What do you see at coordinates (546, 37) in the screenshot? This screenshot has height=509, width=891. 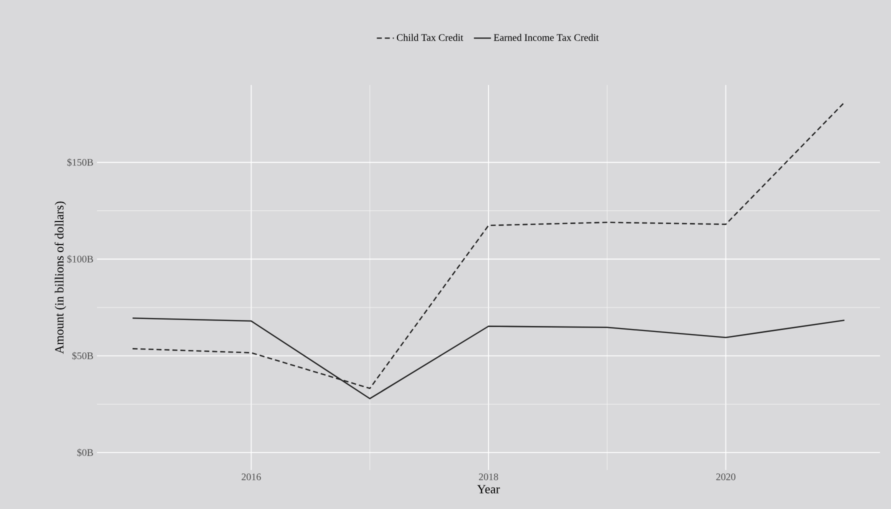 I see `legend-label: Earned Income Tax Credit` at bounding box center [546, 37].